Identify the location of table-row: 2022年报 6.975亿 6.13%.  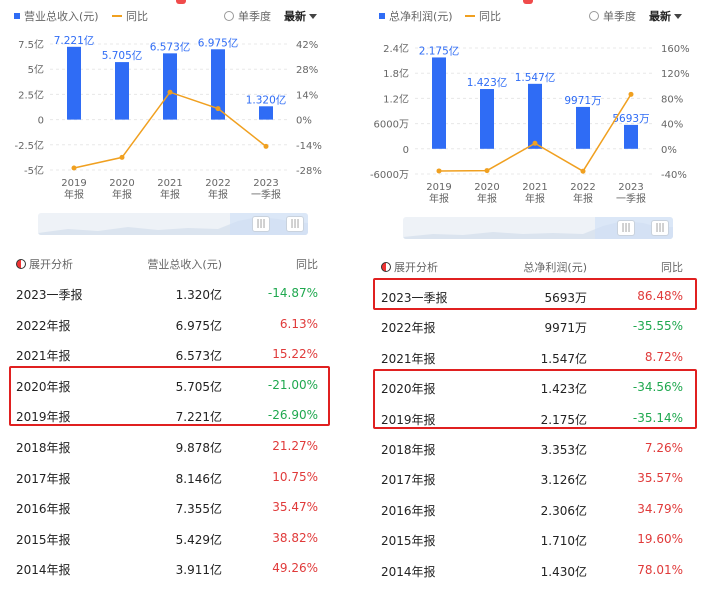
(170, 324).